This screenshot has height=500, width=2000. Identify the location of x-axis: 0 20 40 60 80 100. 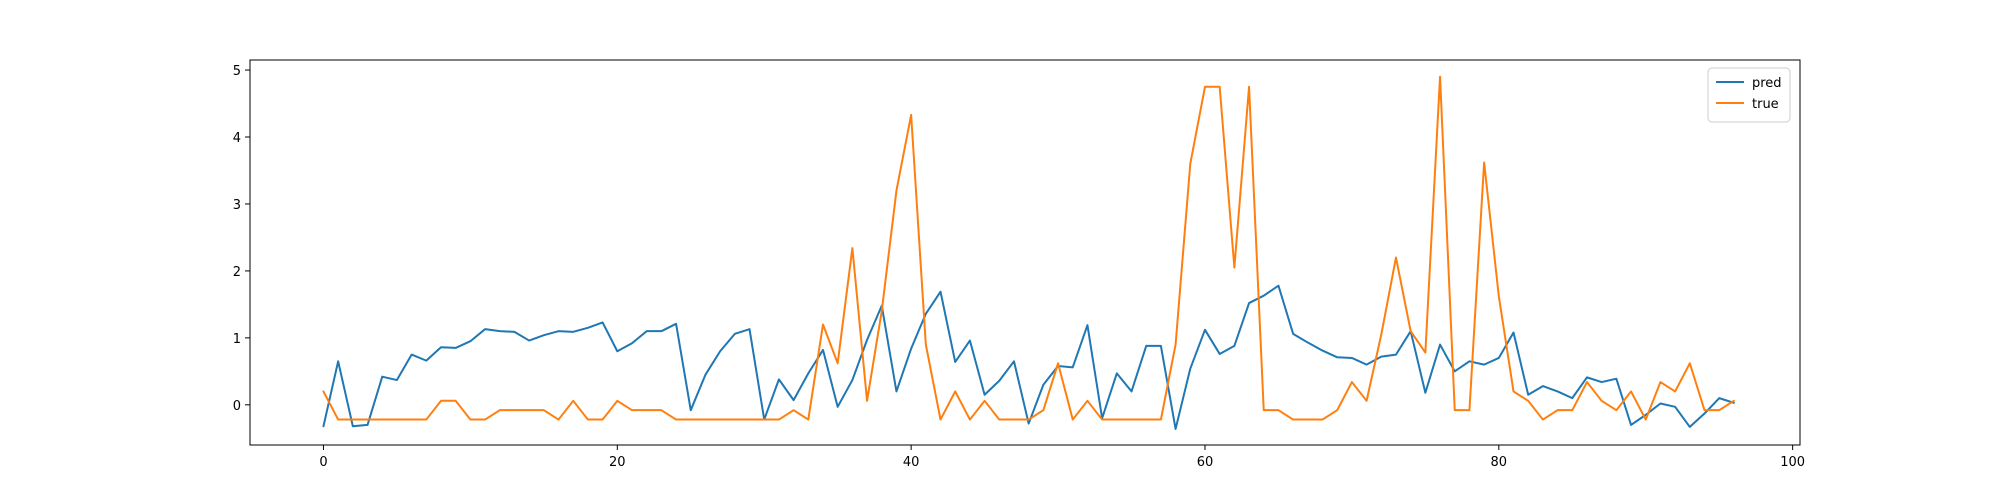
(1062, 457).